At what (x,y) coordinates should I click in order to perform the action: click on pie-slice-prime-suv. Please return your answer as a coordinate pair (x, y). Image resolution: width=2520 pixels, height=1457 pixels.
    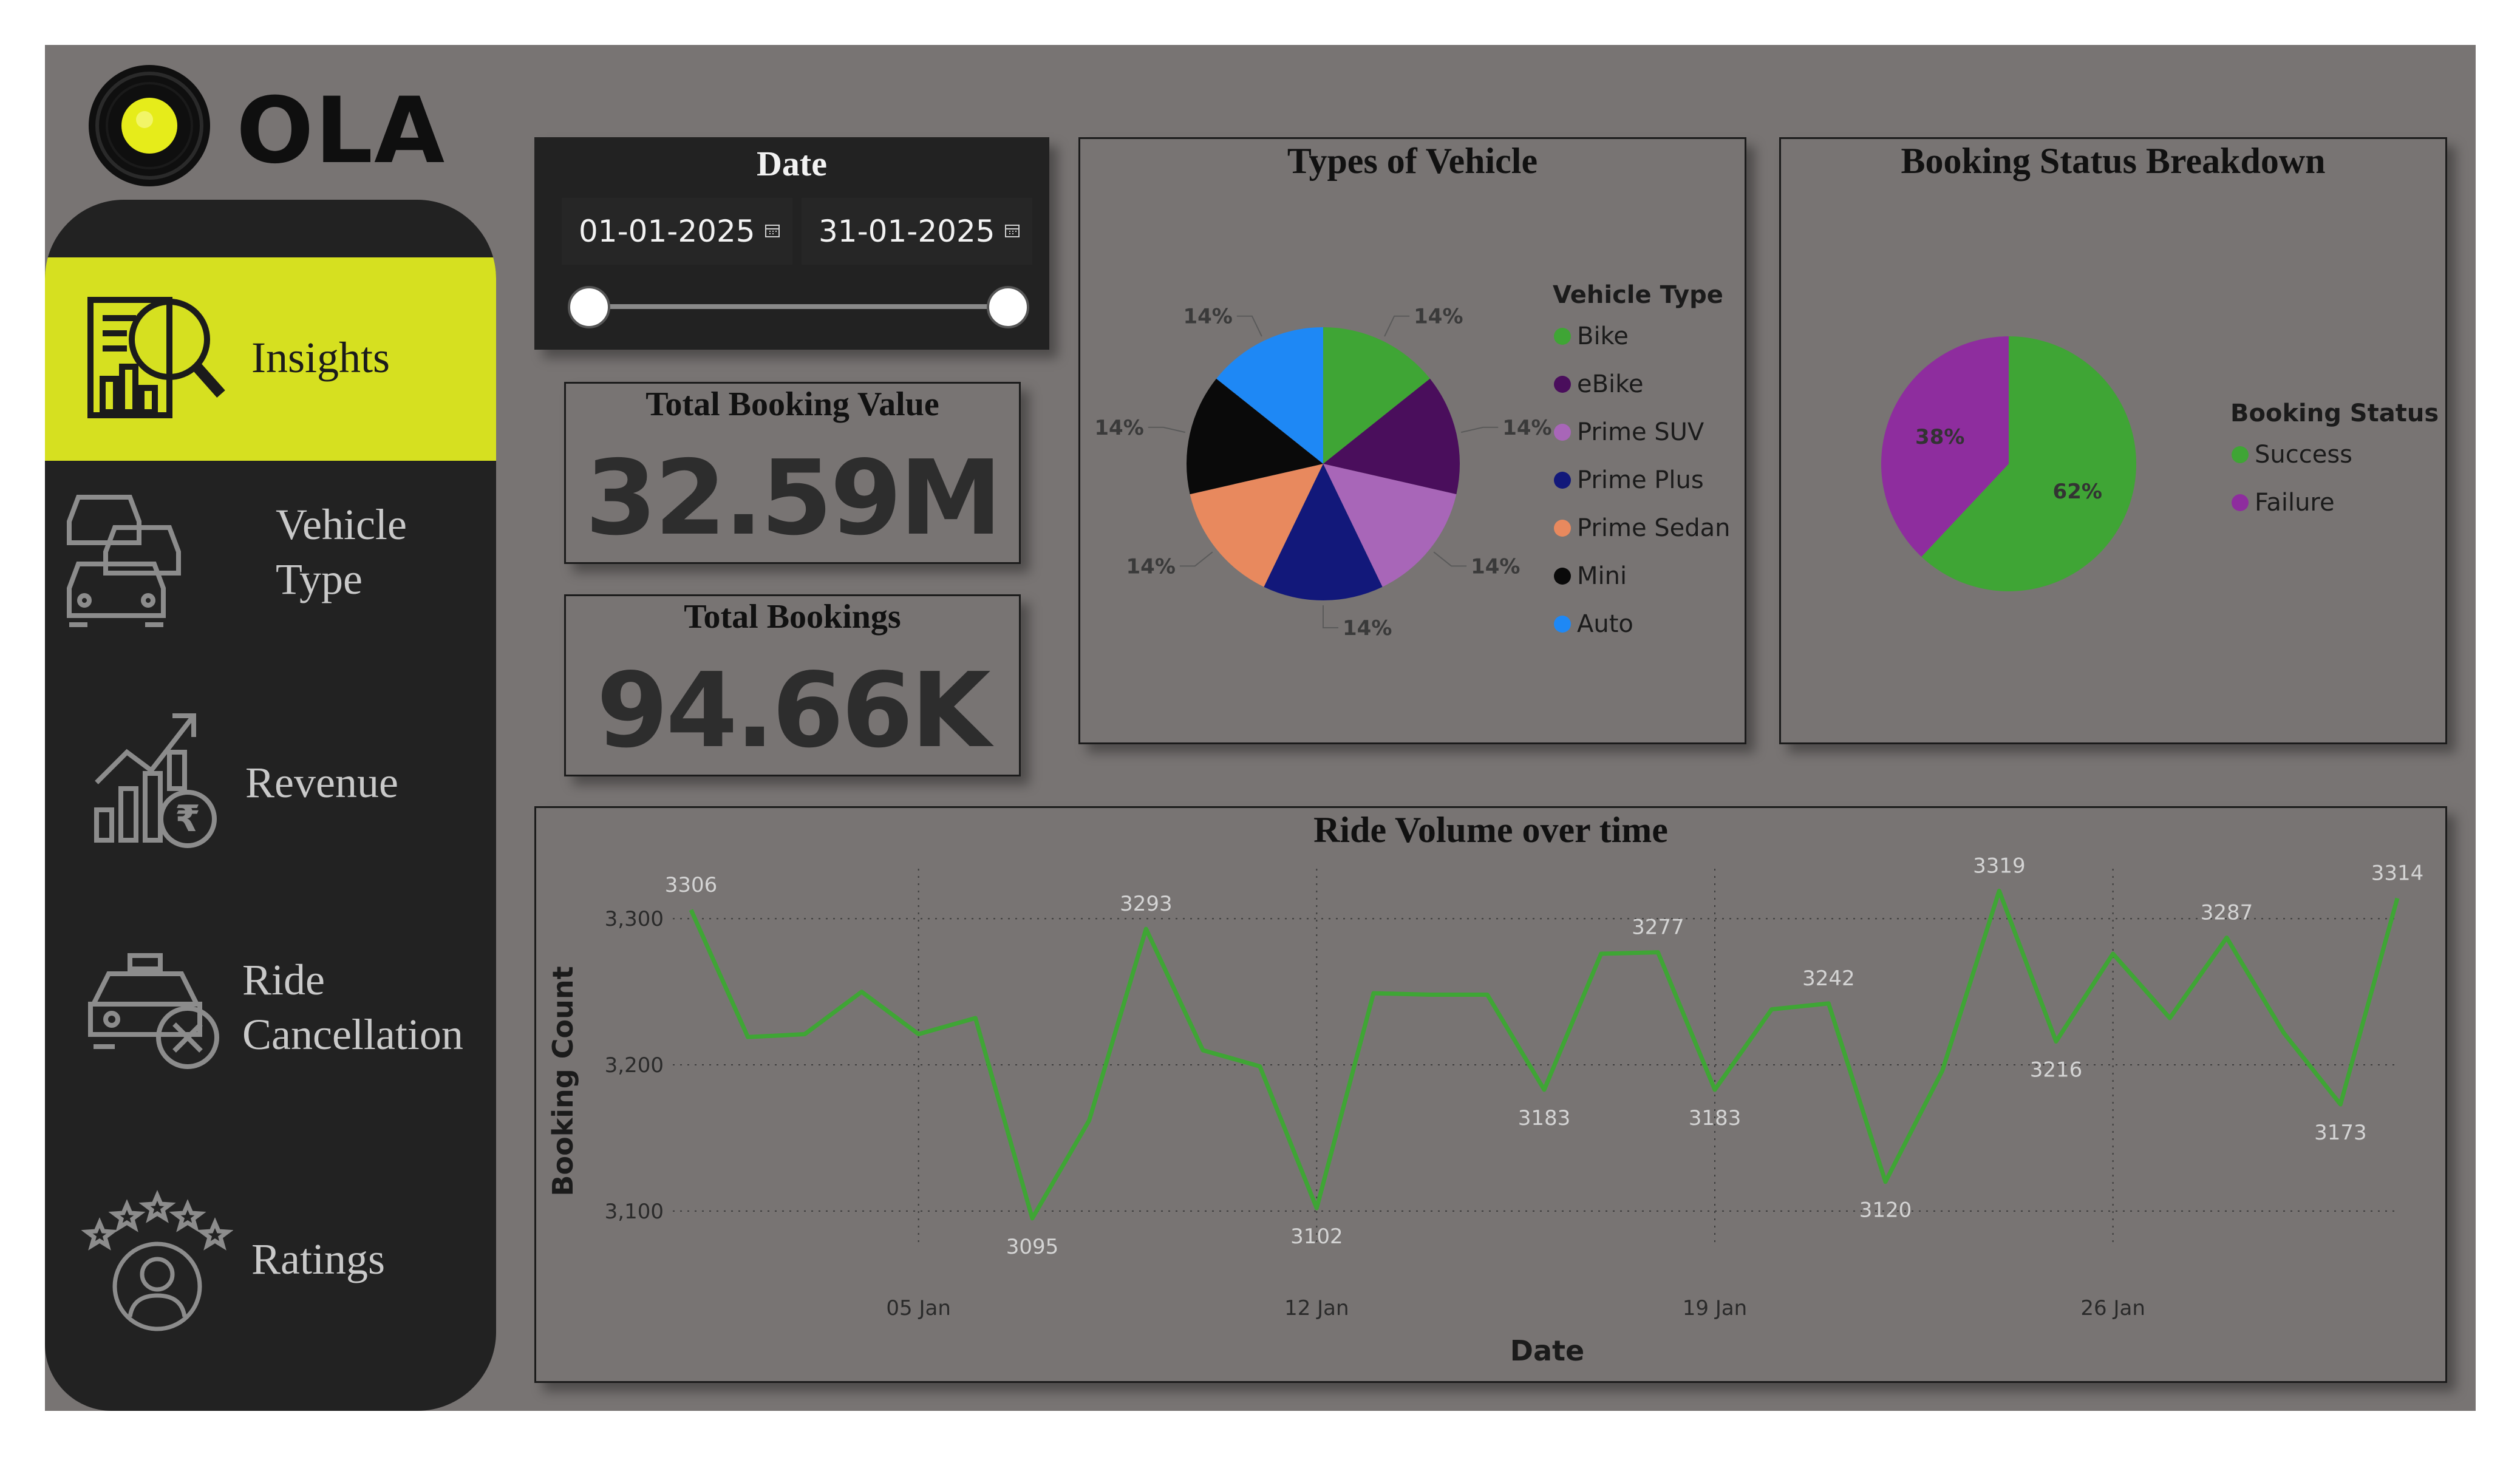
    Looking at the image, I should click on (1390, 525).